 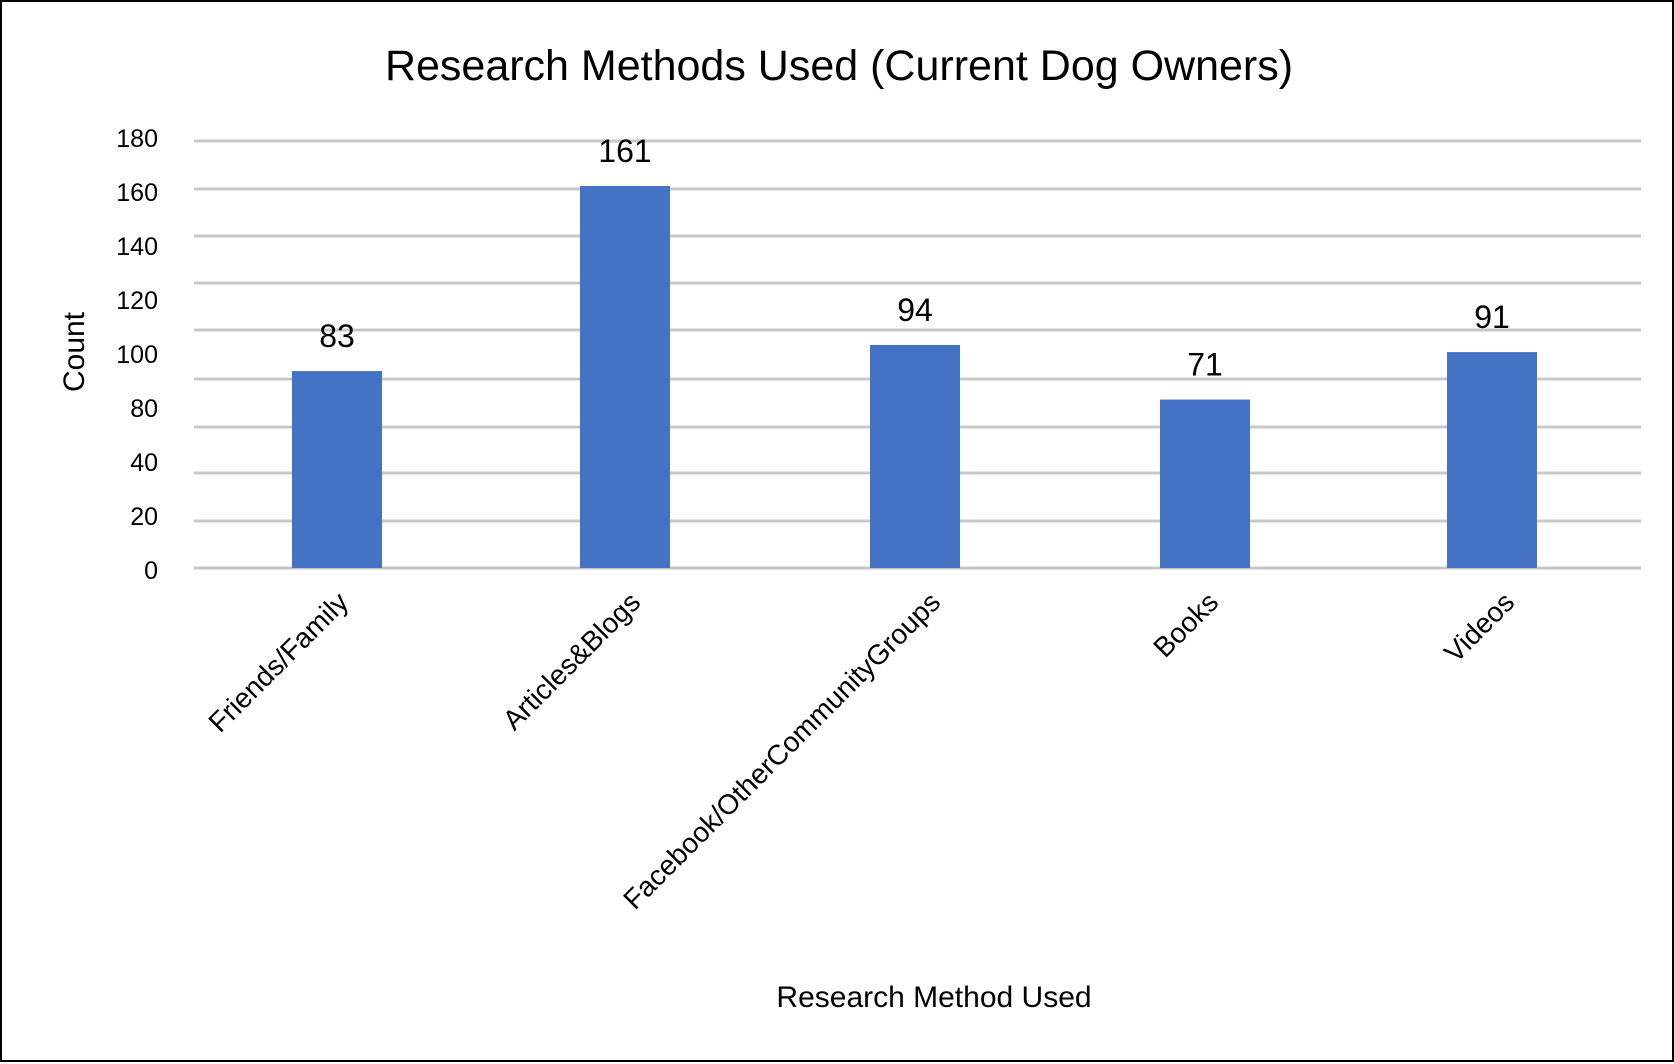 I want to click on y-axis-title: Count, so click(x=74, y=351).